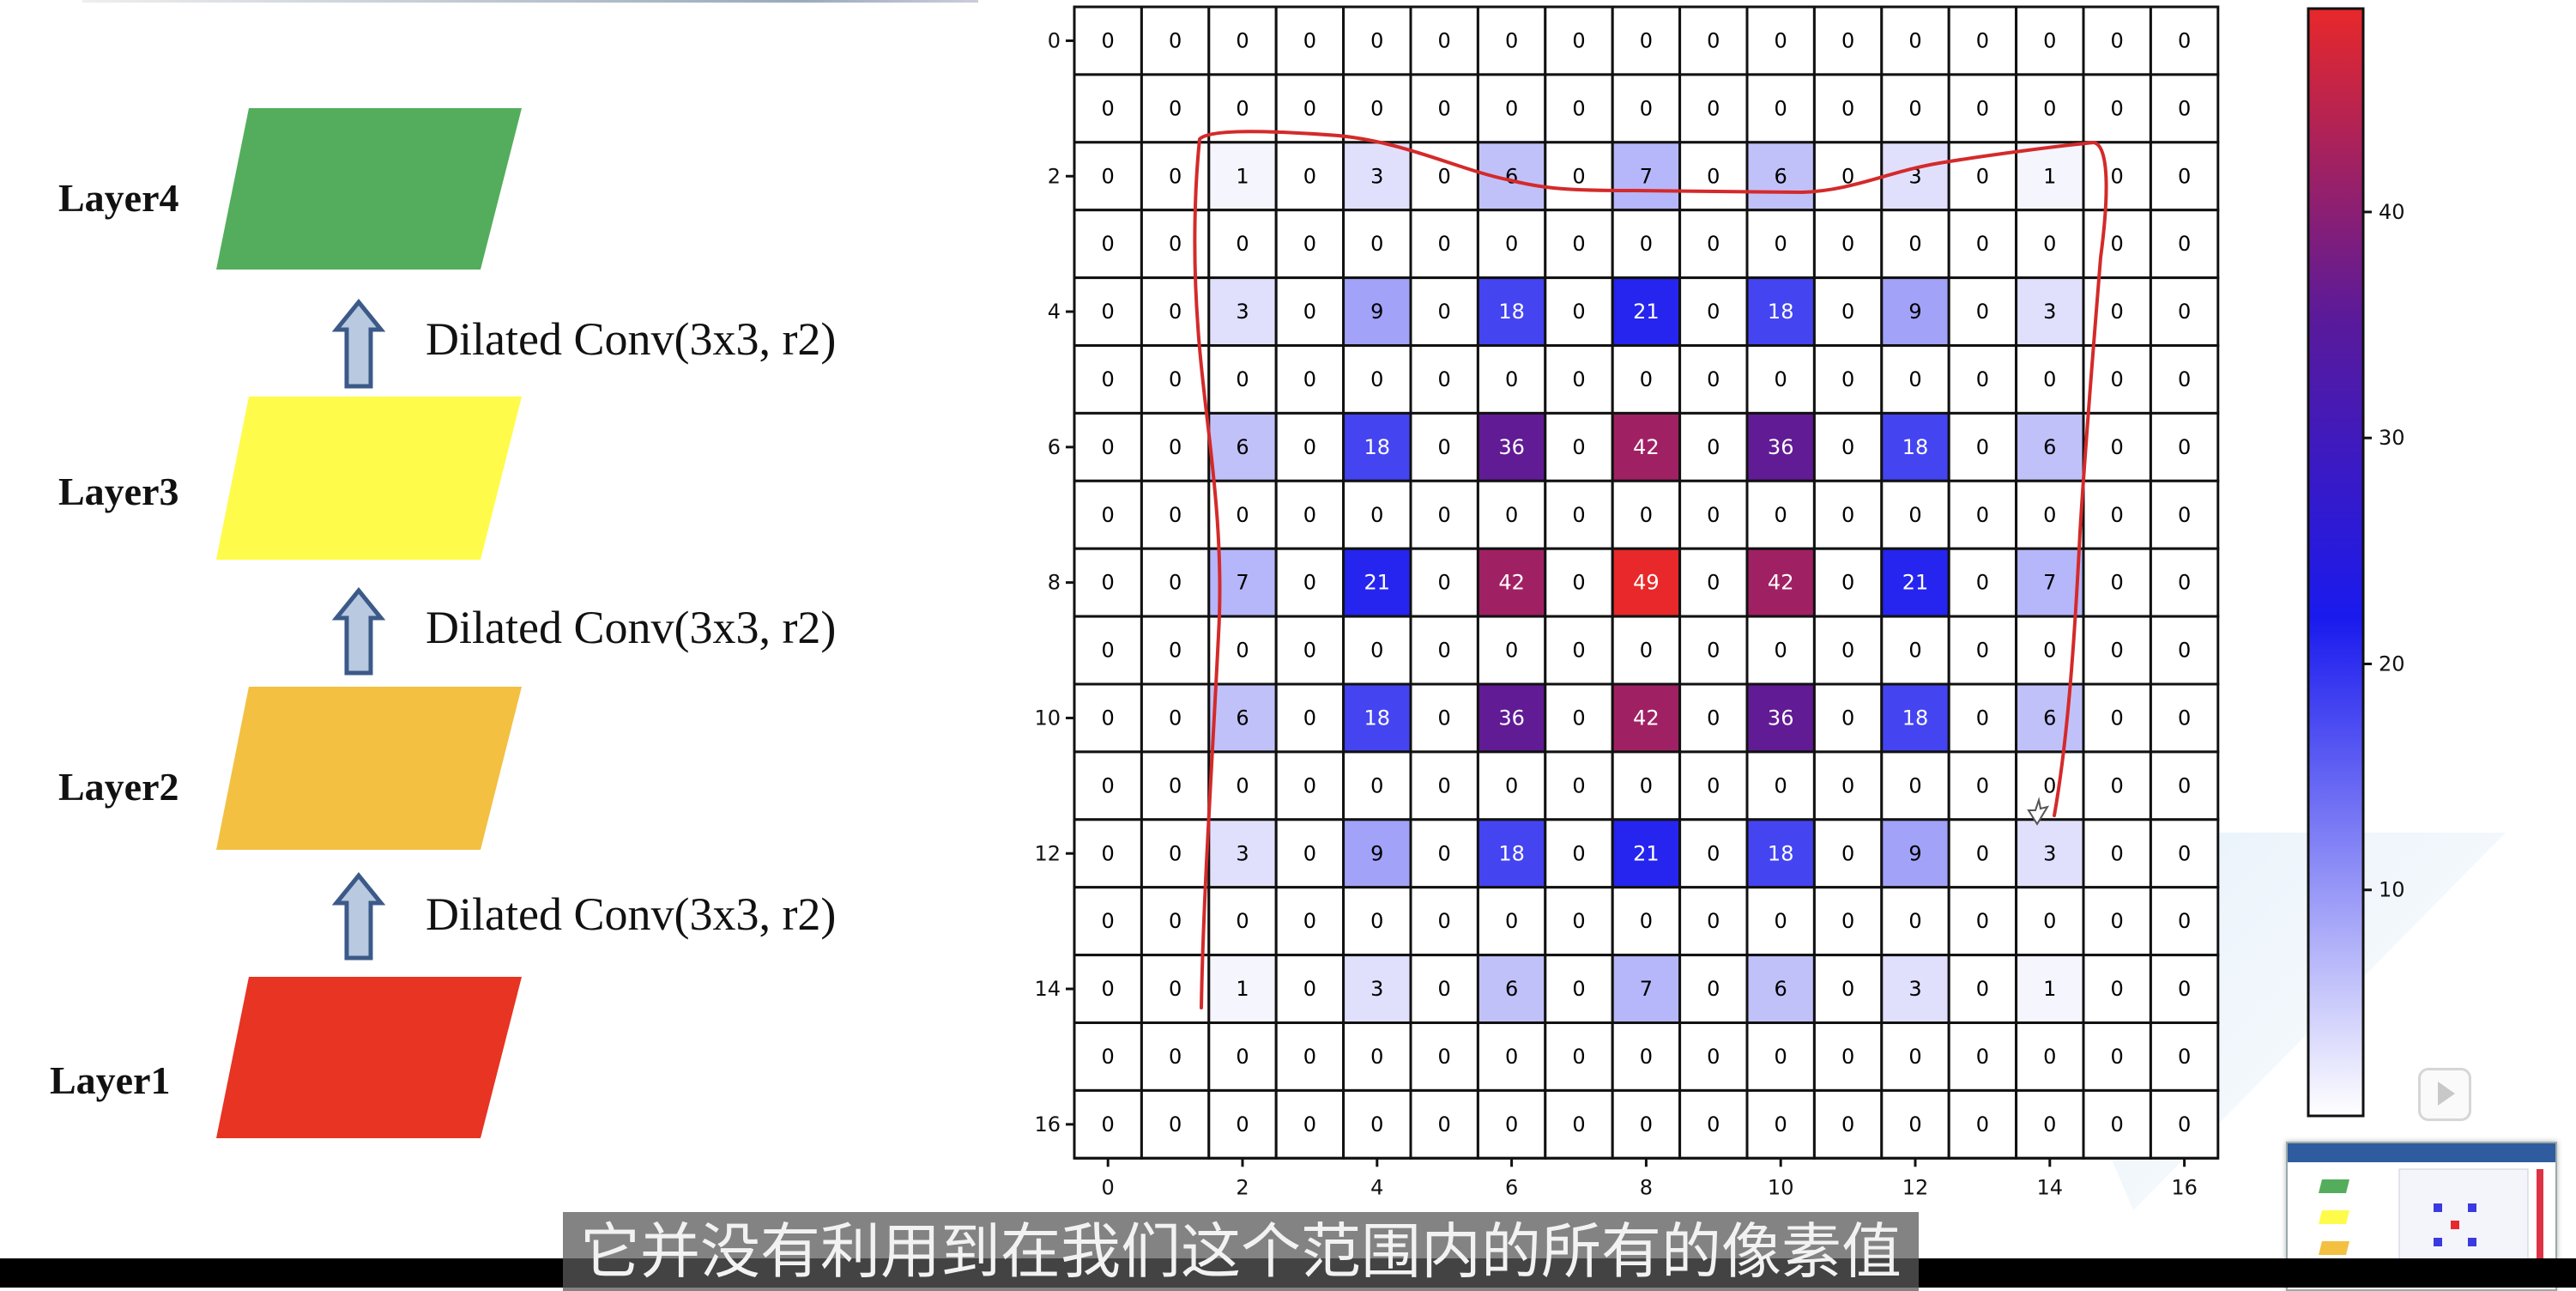  What do you see at coordinates (2049, 176) in the screenshot?
I see `cell-value: 1` at bounding box center [2049, 176].